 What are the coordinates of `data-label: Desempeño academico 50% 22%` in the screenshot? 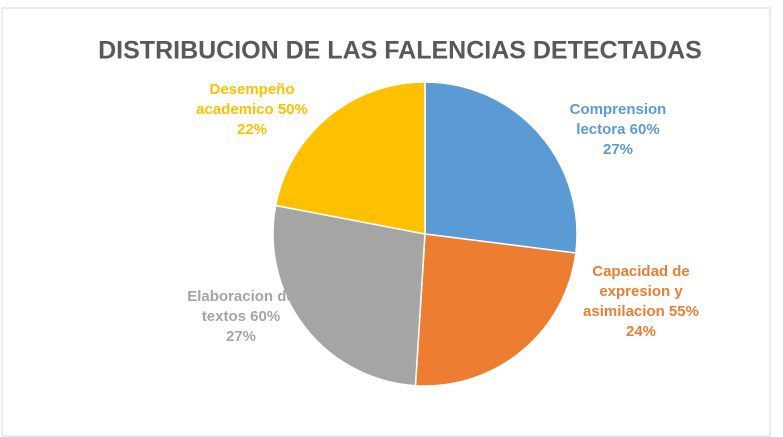 It's located at (252, 110).